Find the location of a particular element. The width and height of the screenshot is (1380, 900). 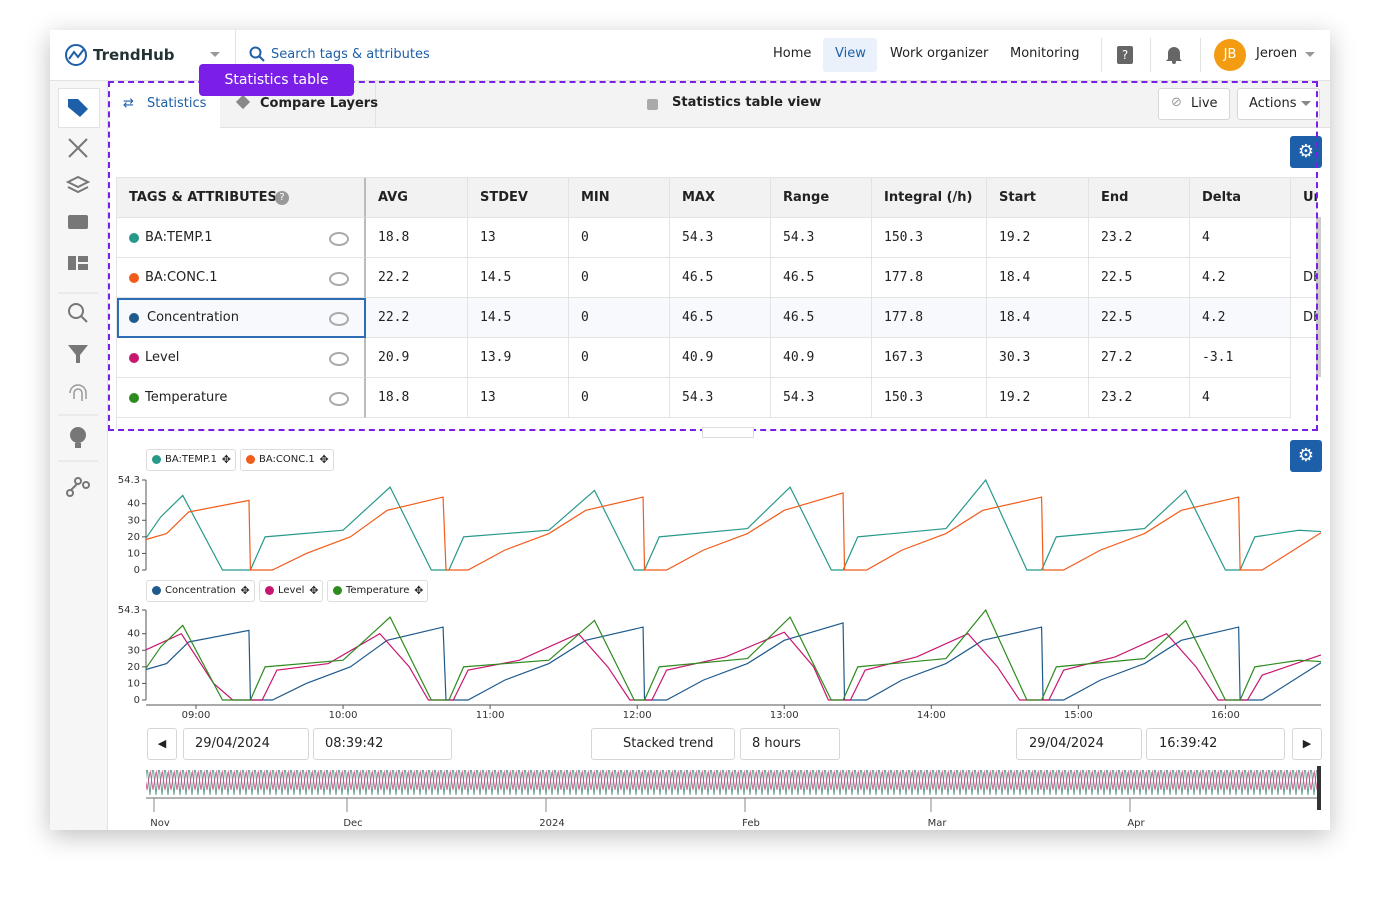

chart-settings-button: ⚙ is located at coordinates (1306, 456).